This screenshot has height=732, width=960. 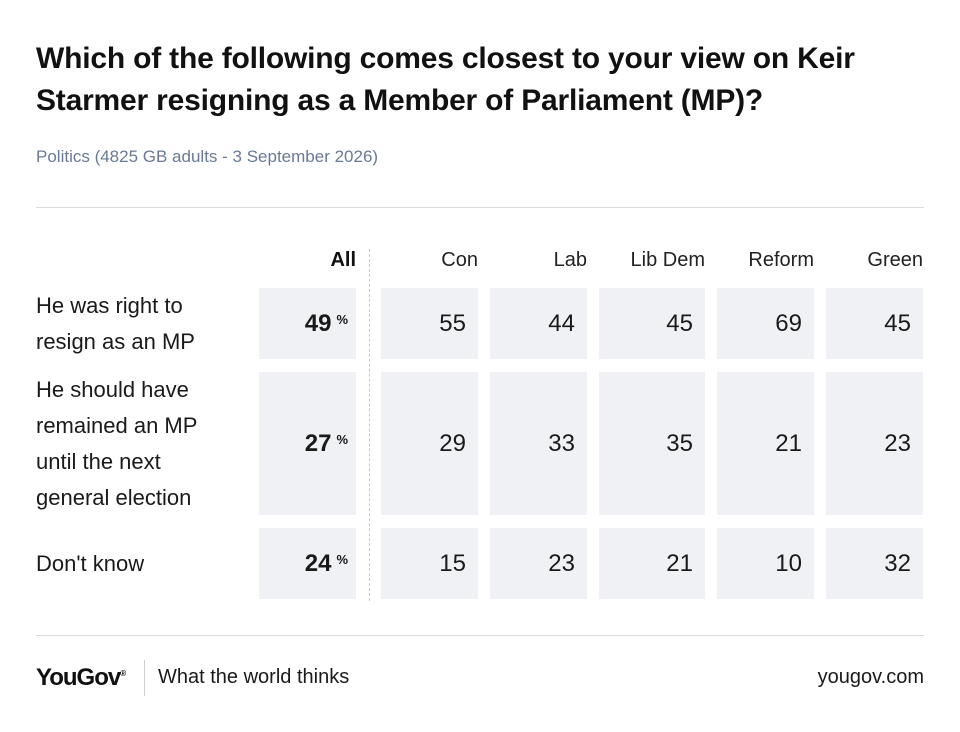 I want to click on value-text: 49, so click(x=318, y=323).